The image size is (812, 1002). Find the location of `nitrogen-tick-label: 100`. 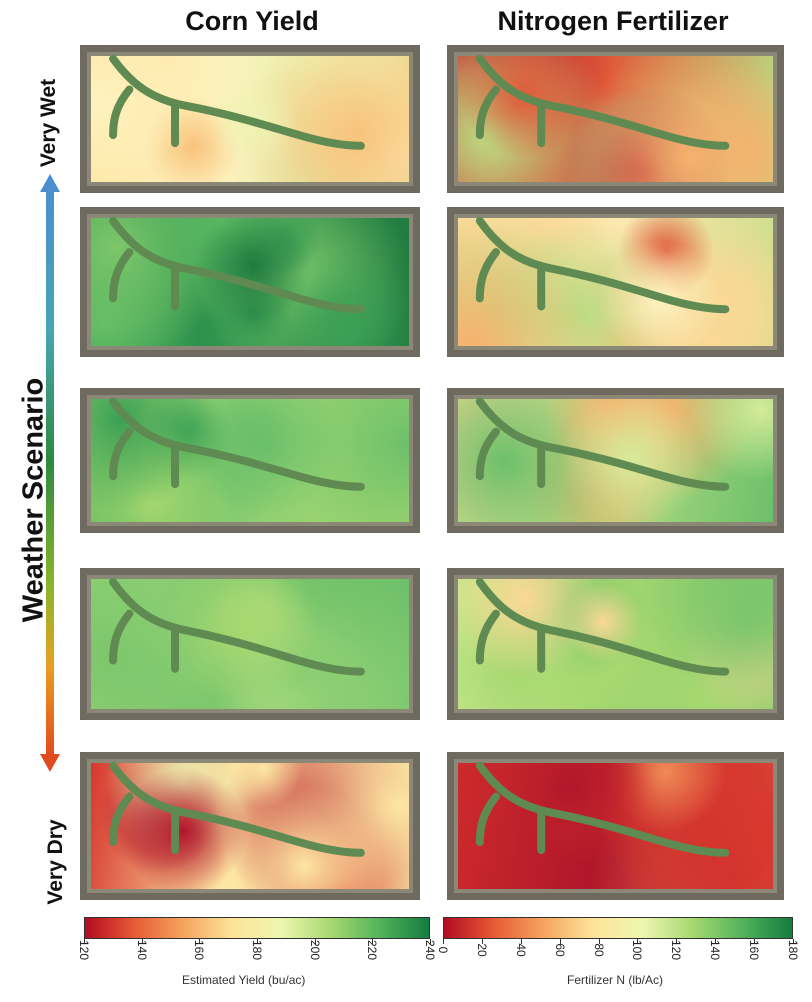

nitrogen-tick-label: 100 is located at coordinates (637, 950).